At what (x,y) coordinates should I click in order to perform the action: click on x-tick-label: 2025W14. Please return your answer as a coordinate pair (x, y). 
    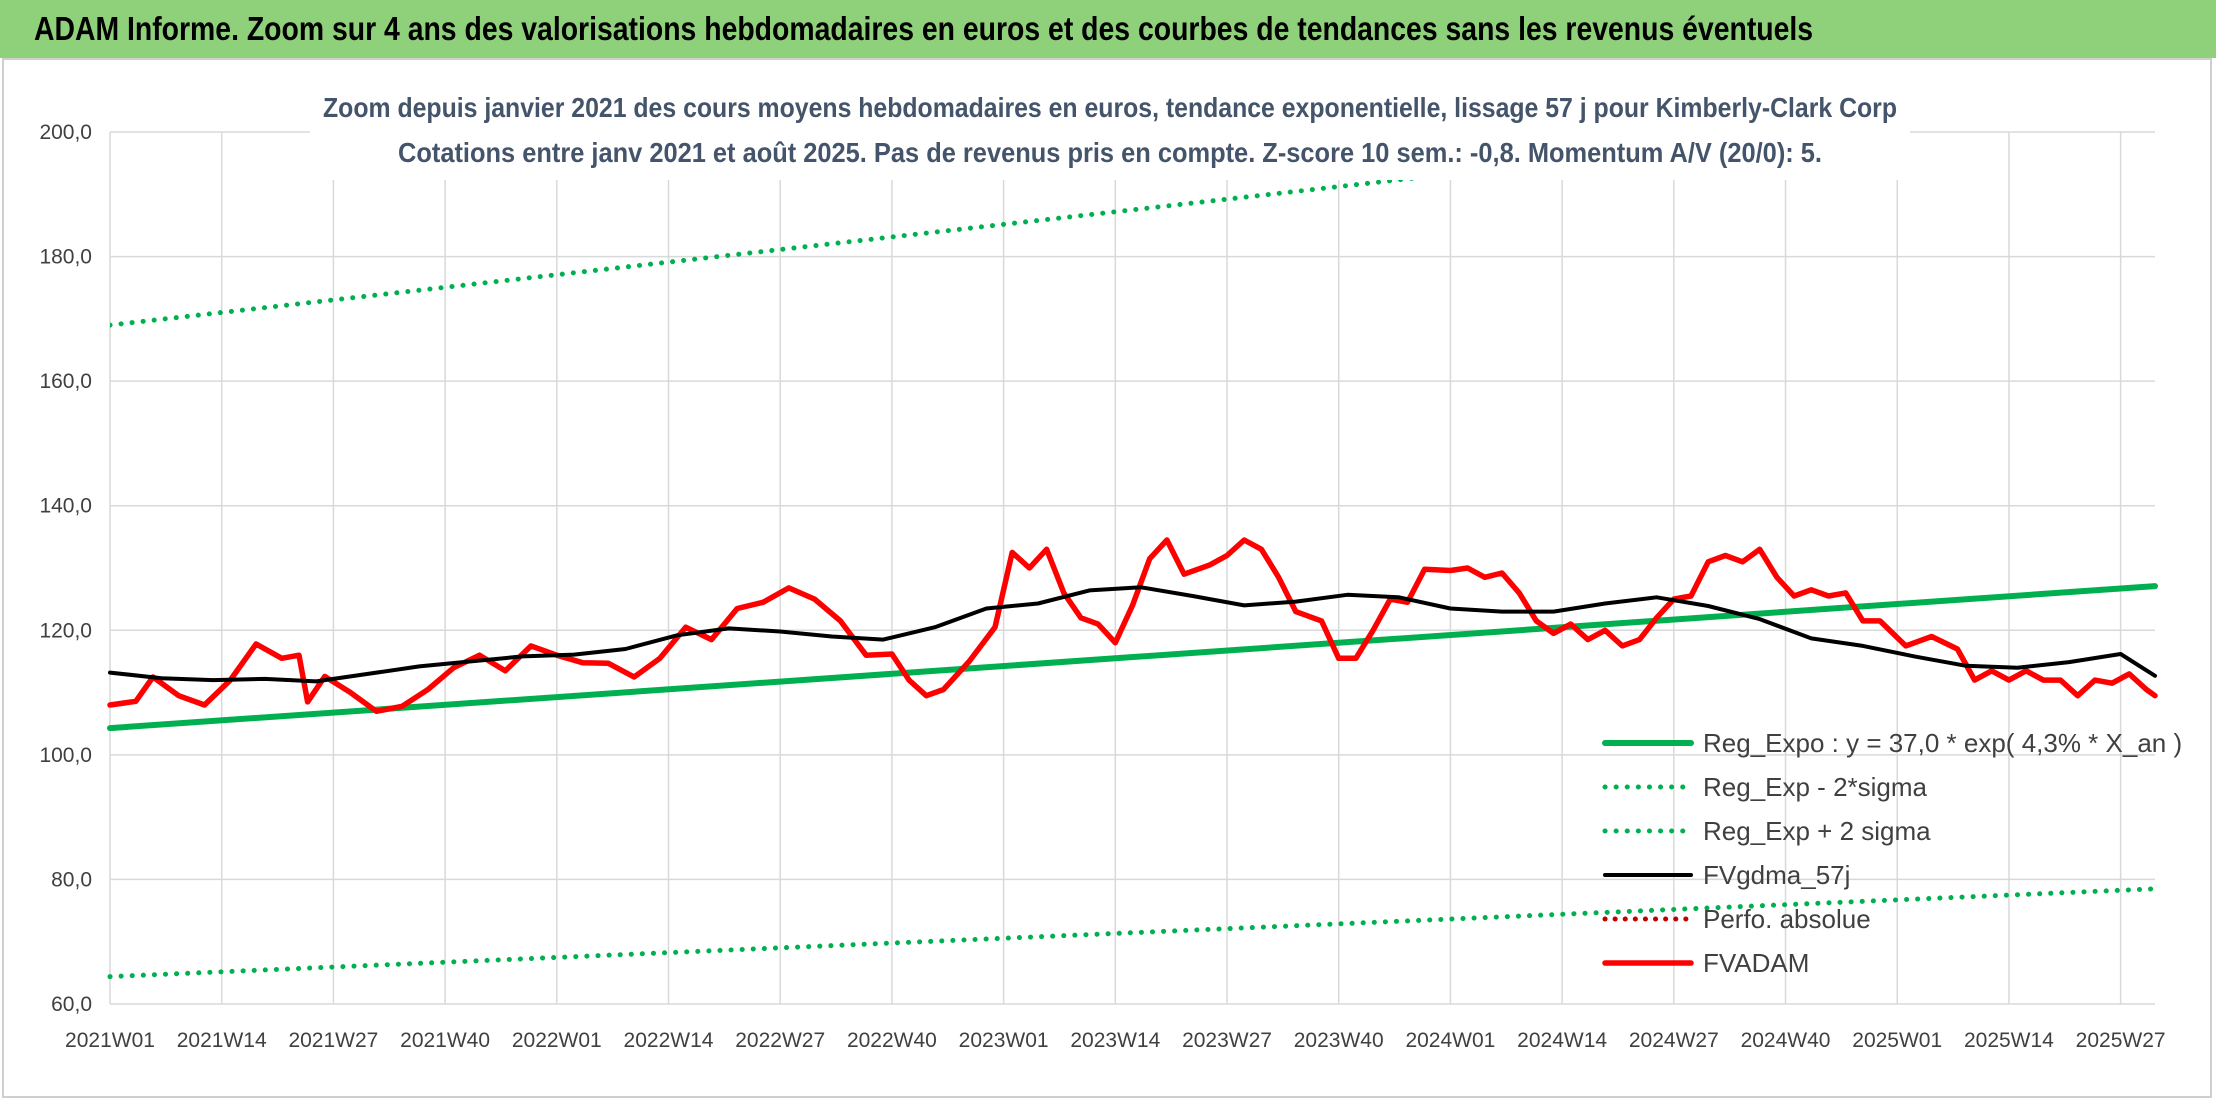
    Looking at the image, I should click on (2009, 1040).